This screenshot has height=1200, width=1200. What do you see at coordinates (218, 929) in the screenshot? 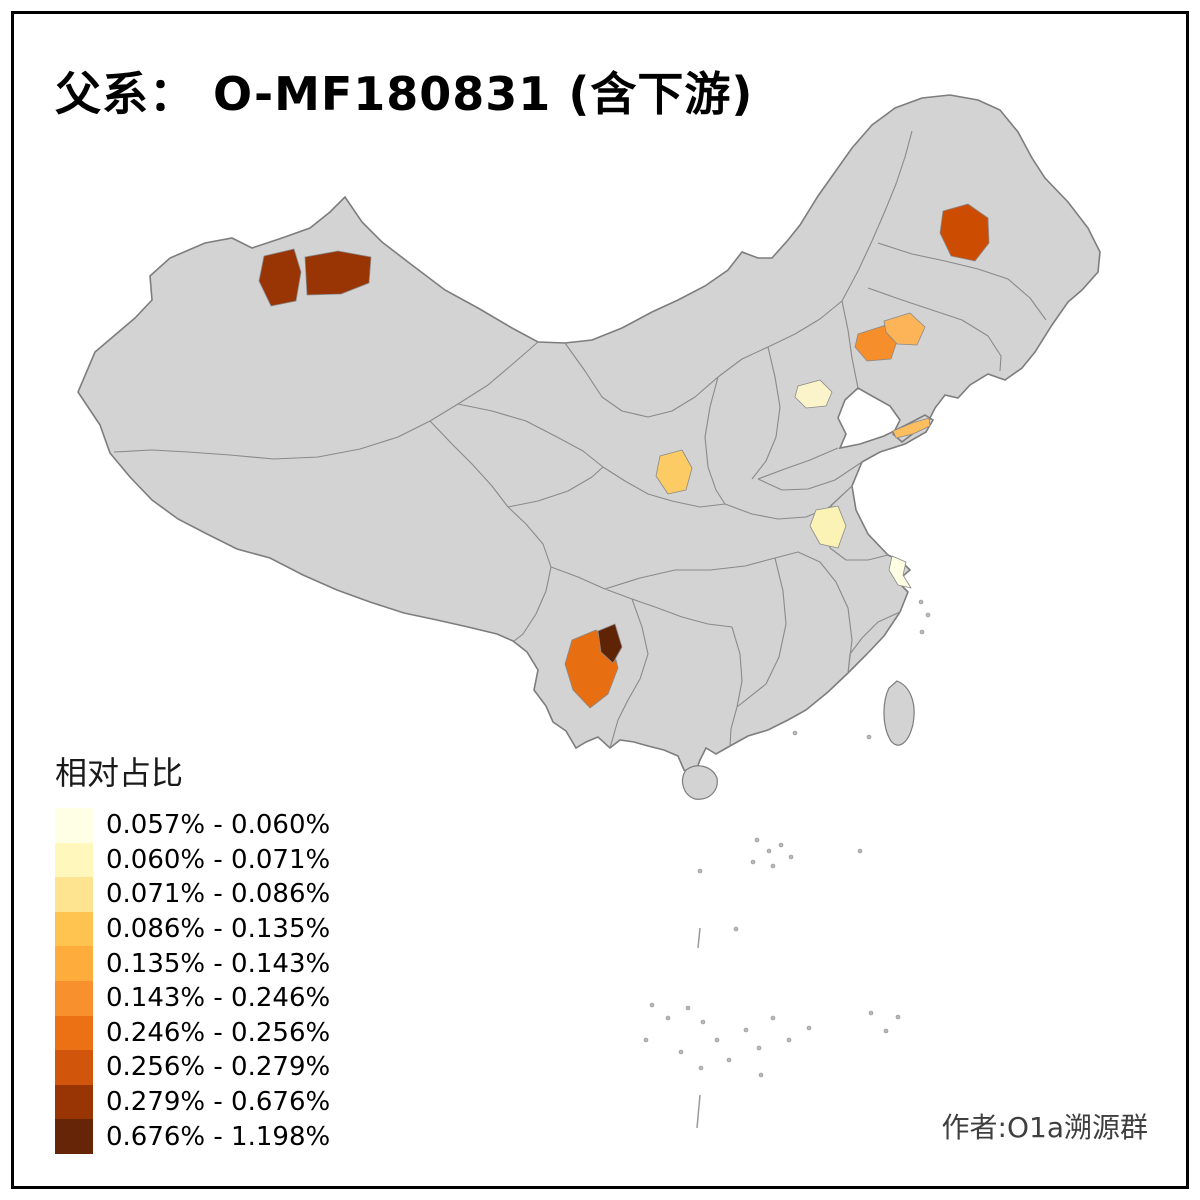
I see `legend-label: 0.086% - 0.135%` at bounding box center [218, 929].